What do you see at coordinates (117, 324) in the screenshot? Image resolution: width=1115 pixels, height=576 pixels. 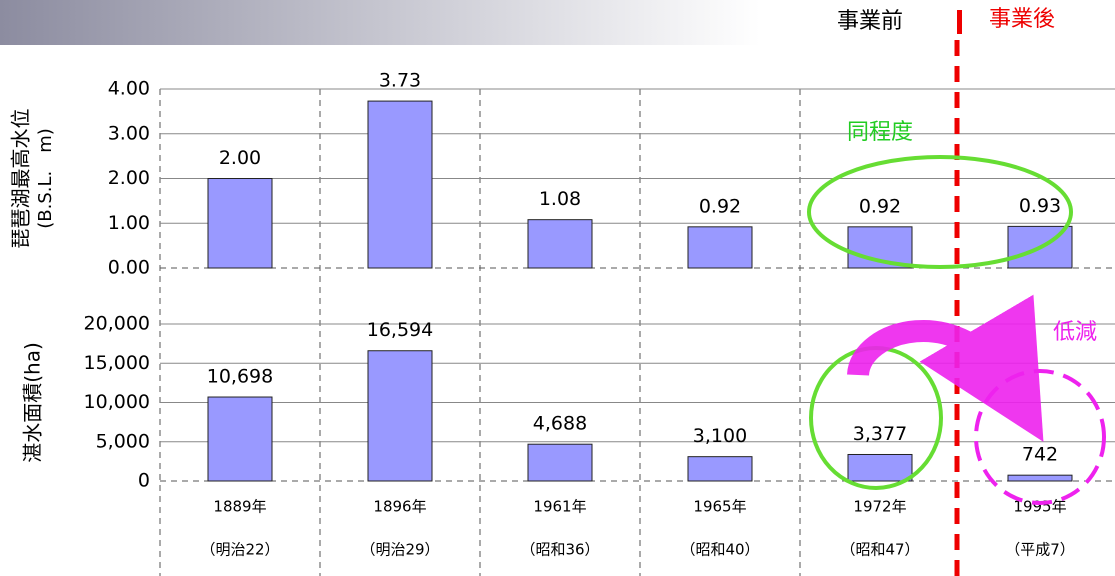 I see `y-tick-label: 20,000` at bounding box center [117, 324].